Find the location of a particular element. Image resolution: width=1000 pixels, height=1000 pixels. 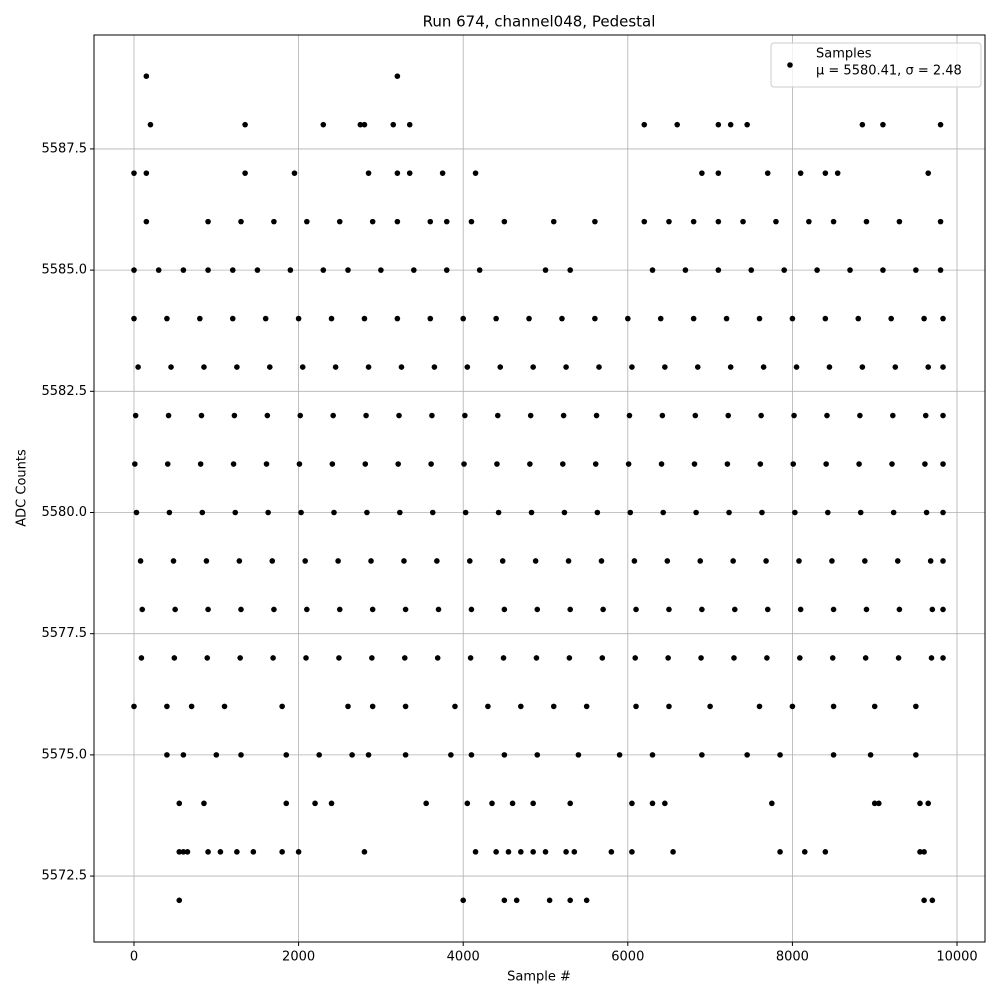

y-tick-label: 5585.0 is located at coordinates (65, 270).